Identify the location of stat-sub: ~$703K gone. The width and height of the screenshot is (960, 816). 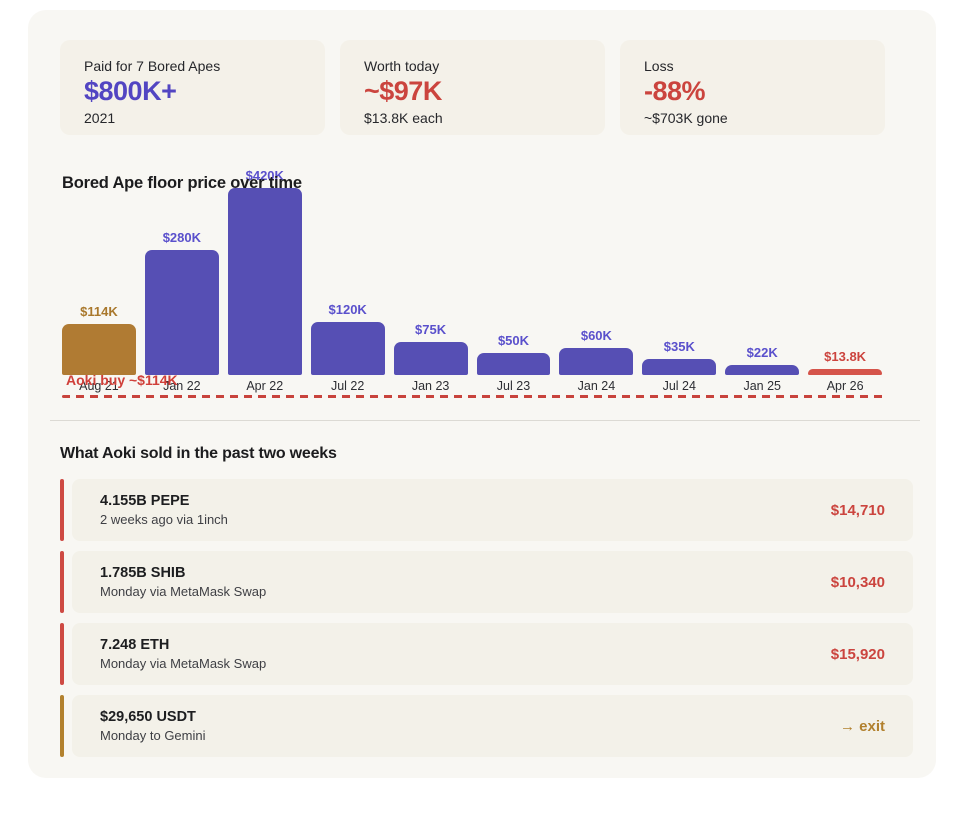
(686, 118).